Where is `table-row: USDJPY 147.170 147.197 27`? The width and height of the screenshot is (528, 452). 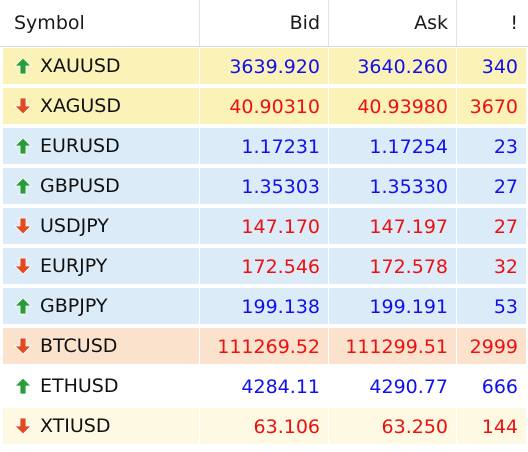 table-row: USDJPY 147.170 147.197 27 is located at coordinates (264, 227).